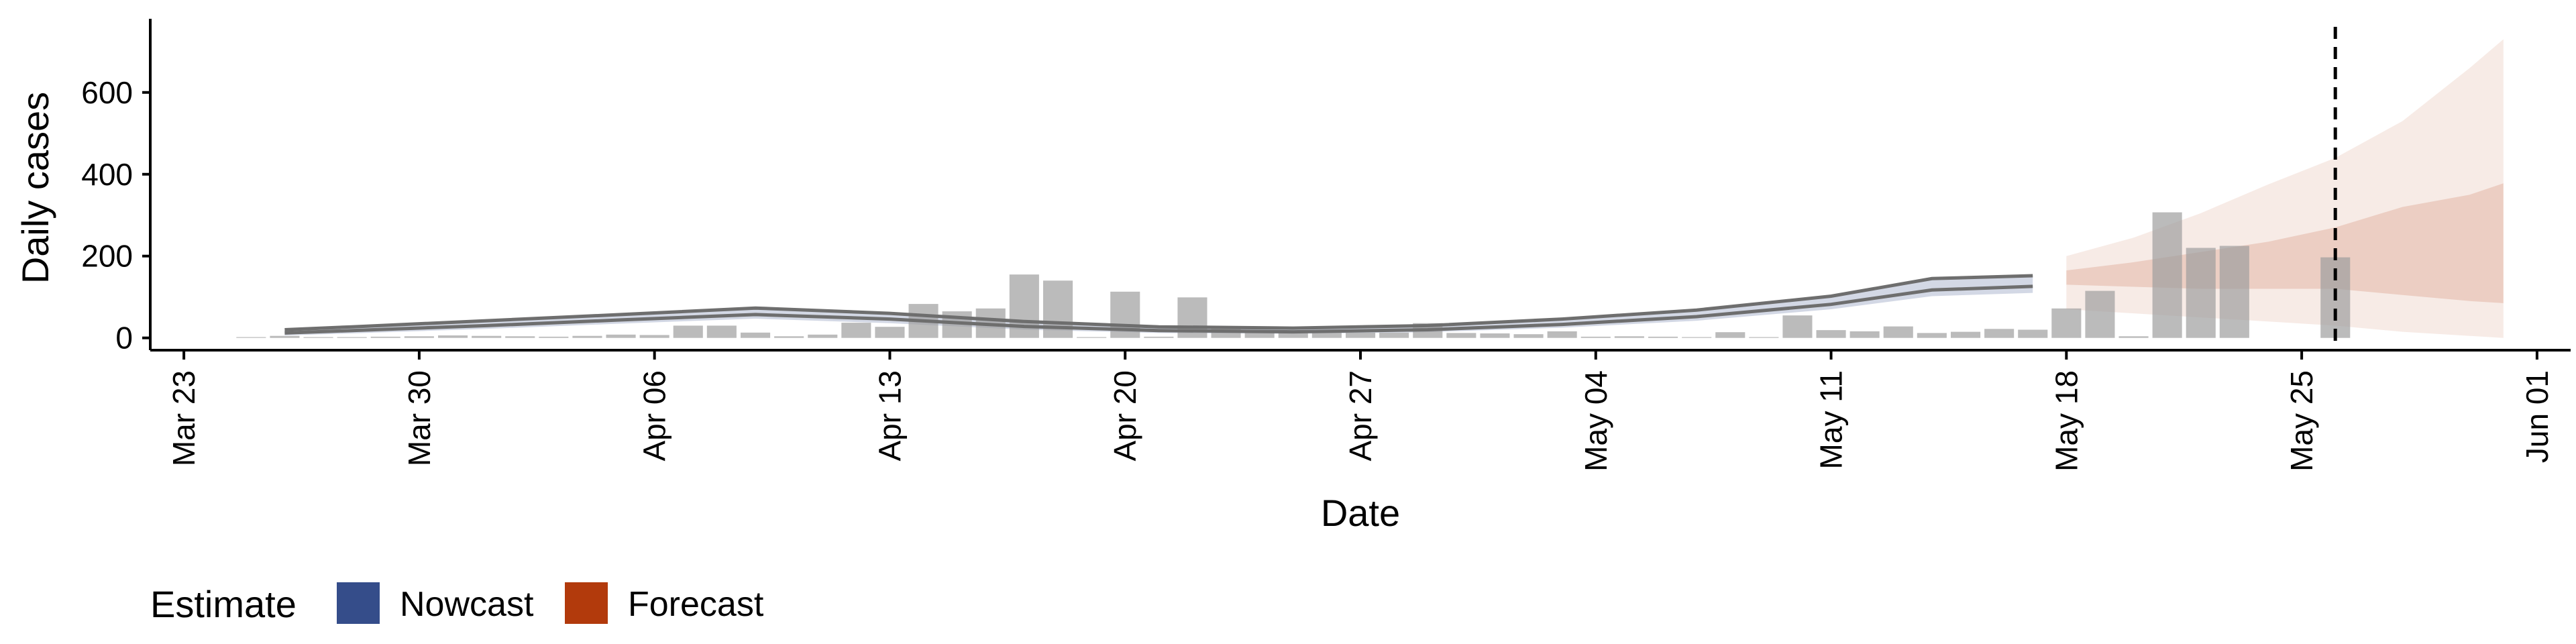  I want to click on x-tick-label: Apr 13, so click(889, 416).